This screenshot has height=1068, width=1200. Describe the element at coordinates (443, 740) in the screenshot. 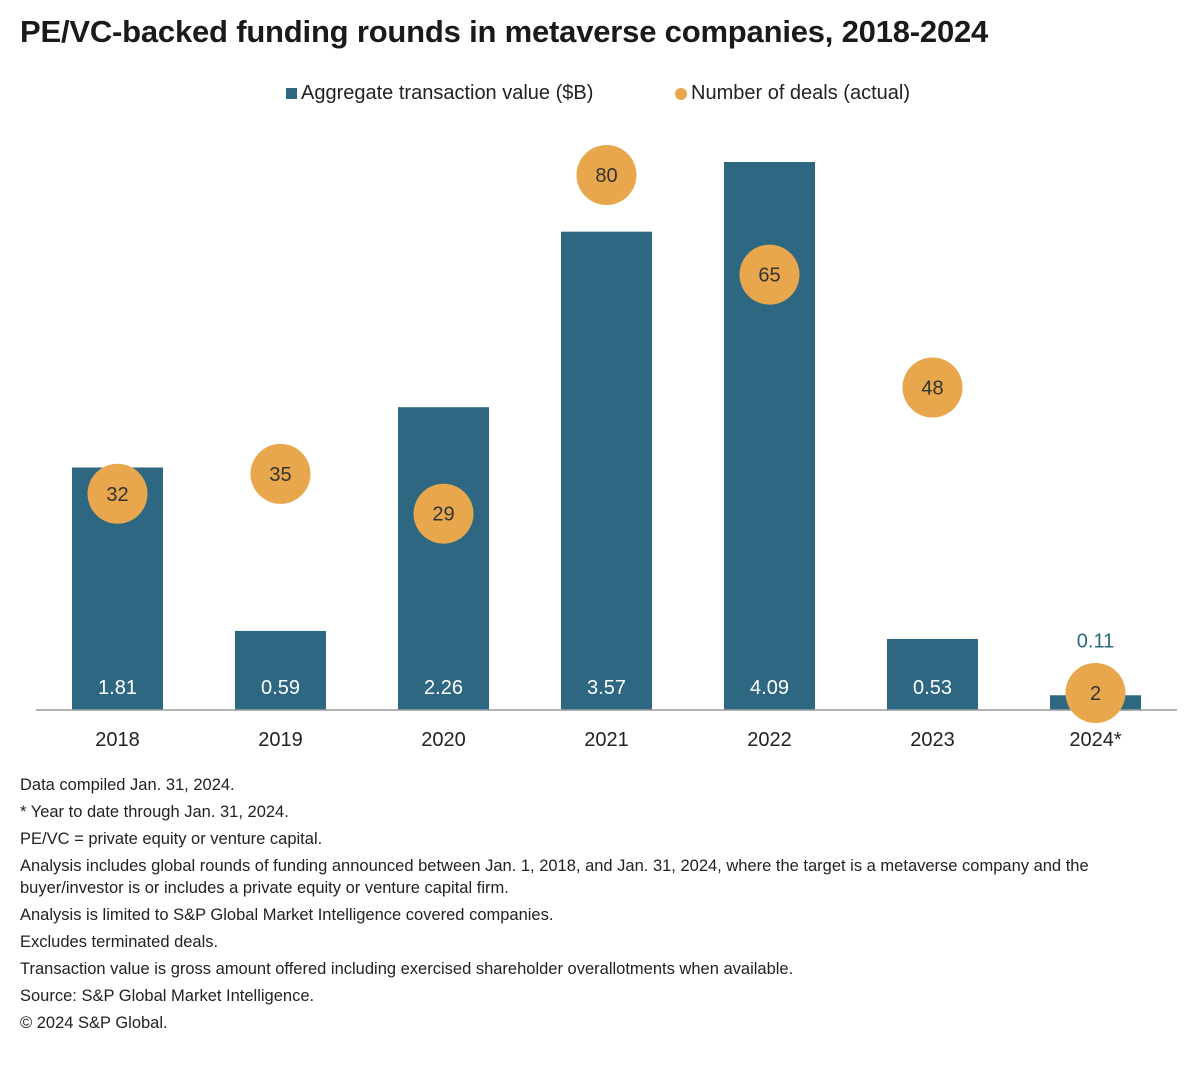

I see `x-tick-label-2020: 2020` at that location.